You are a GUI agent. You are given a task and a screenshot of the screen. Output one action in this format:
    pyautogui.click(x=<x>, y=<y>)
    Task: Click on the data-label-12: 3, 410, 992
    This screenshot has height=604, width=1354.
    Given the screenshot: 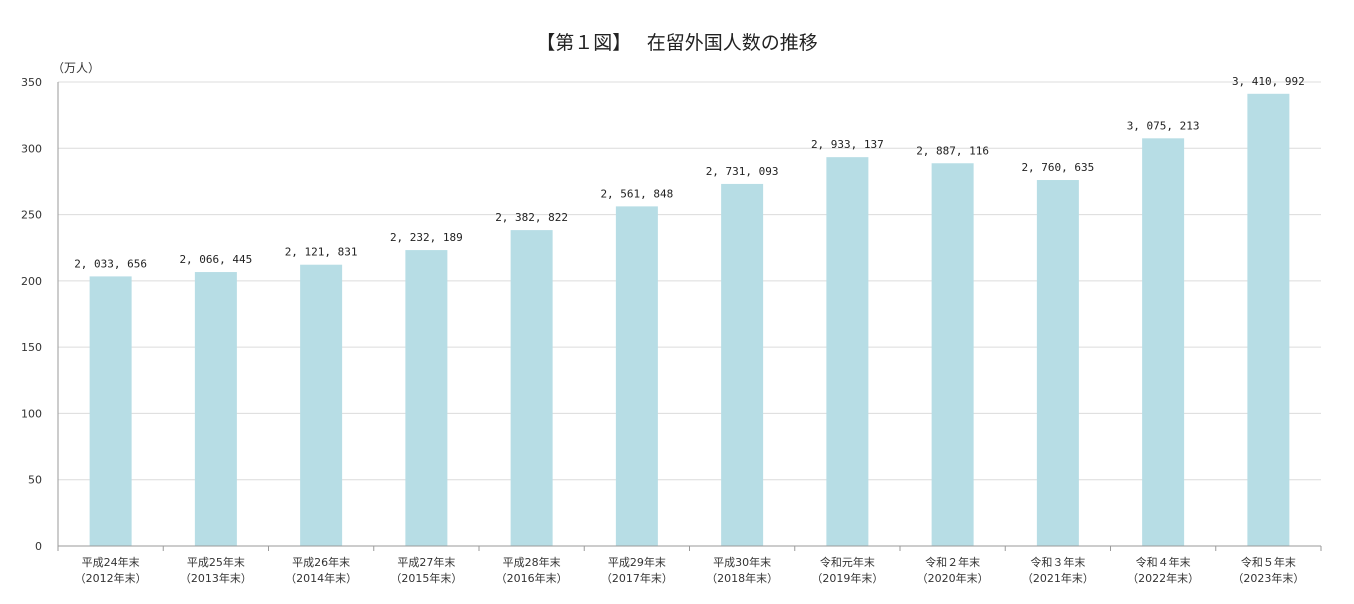 What is the action you would take?
    pyautogui.click(x=1268, y=81)
    